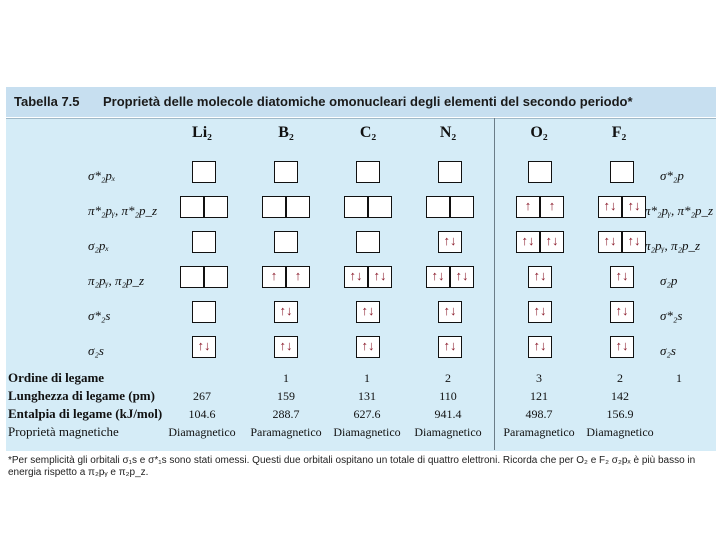  Describe the element at coordinates (679, 210) in the screenshot. I see `orbital-label-right: π*₂pᵧ, π*₂p_z` at that location.